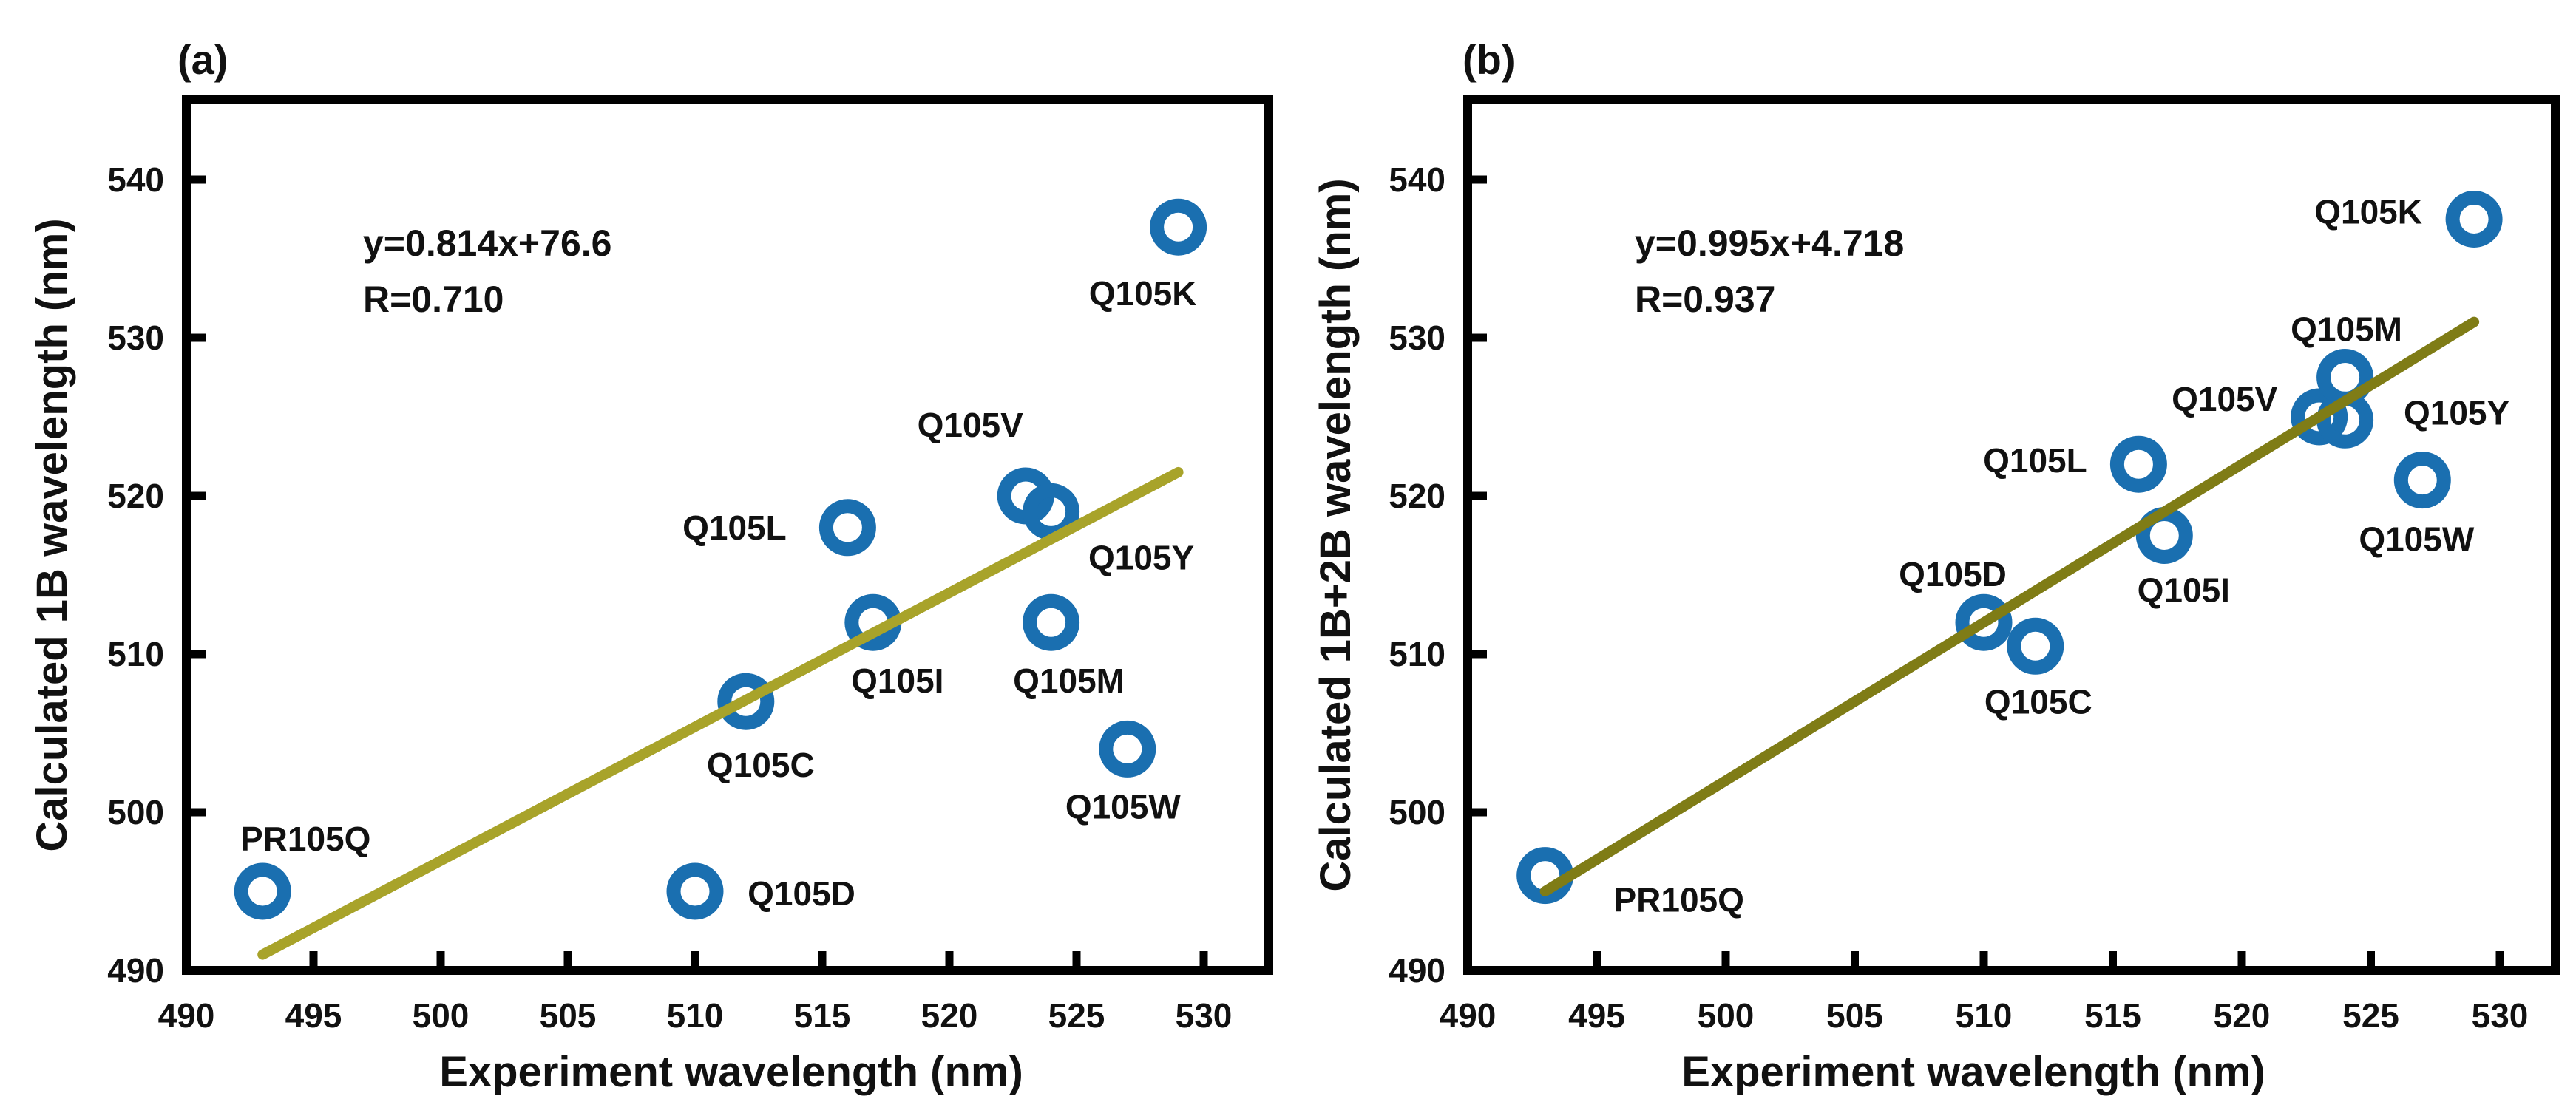 Image resolution: width=2576 pixels, height=1116 pixels. I want to click on panel-label: (b), so click(1489, 59).